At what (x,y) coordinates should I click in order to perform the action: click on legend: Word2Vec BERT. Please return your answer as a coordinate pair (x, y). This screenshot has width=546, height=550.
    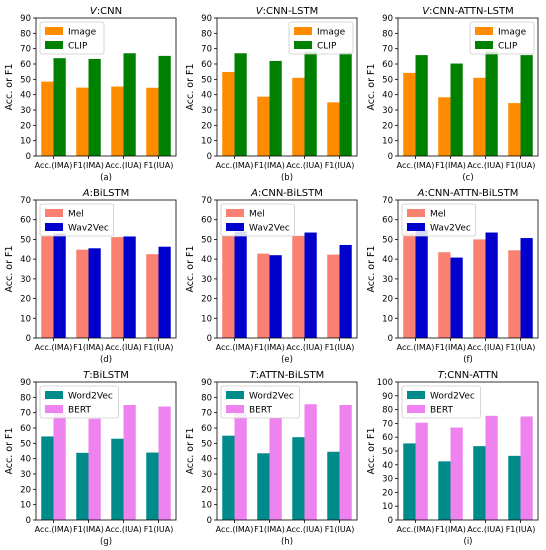
    Looking at the image, I should click on (441, 402).